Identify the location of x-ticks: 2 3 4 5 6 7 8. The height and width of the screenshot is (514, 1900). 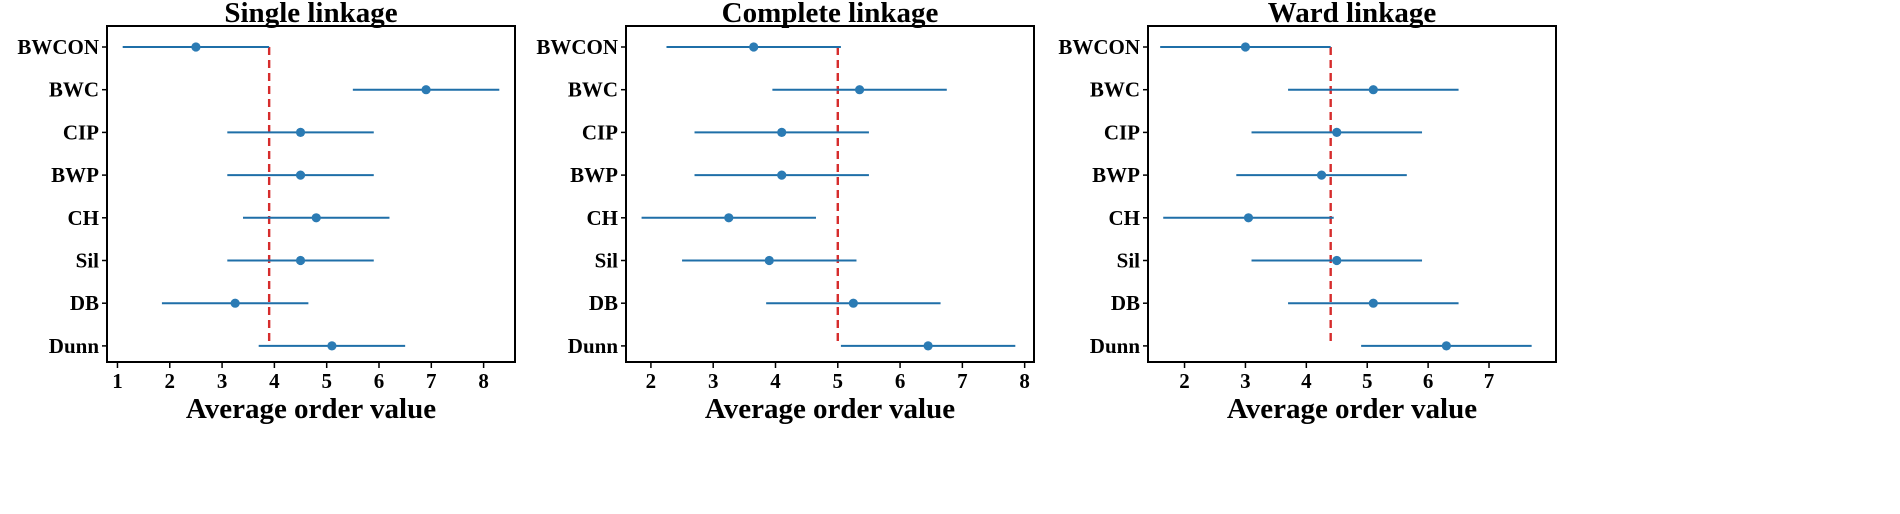
(838, 377).